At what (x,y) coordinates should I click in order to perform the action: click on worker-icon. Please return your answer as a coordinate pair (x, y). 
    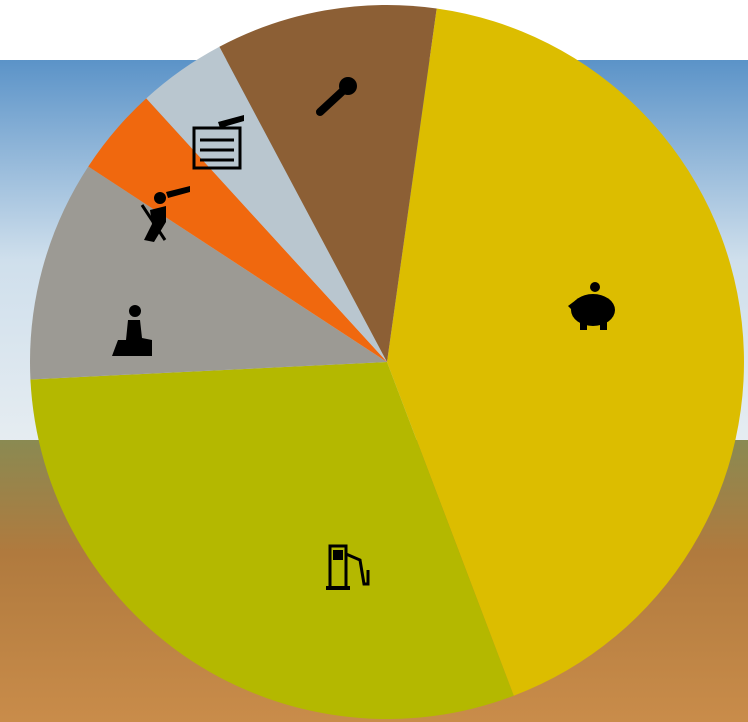
    Looking at the image, I should click on (165, 214).